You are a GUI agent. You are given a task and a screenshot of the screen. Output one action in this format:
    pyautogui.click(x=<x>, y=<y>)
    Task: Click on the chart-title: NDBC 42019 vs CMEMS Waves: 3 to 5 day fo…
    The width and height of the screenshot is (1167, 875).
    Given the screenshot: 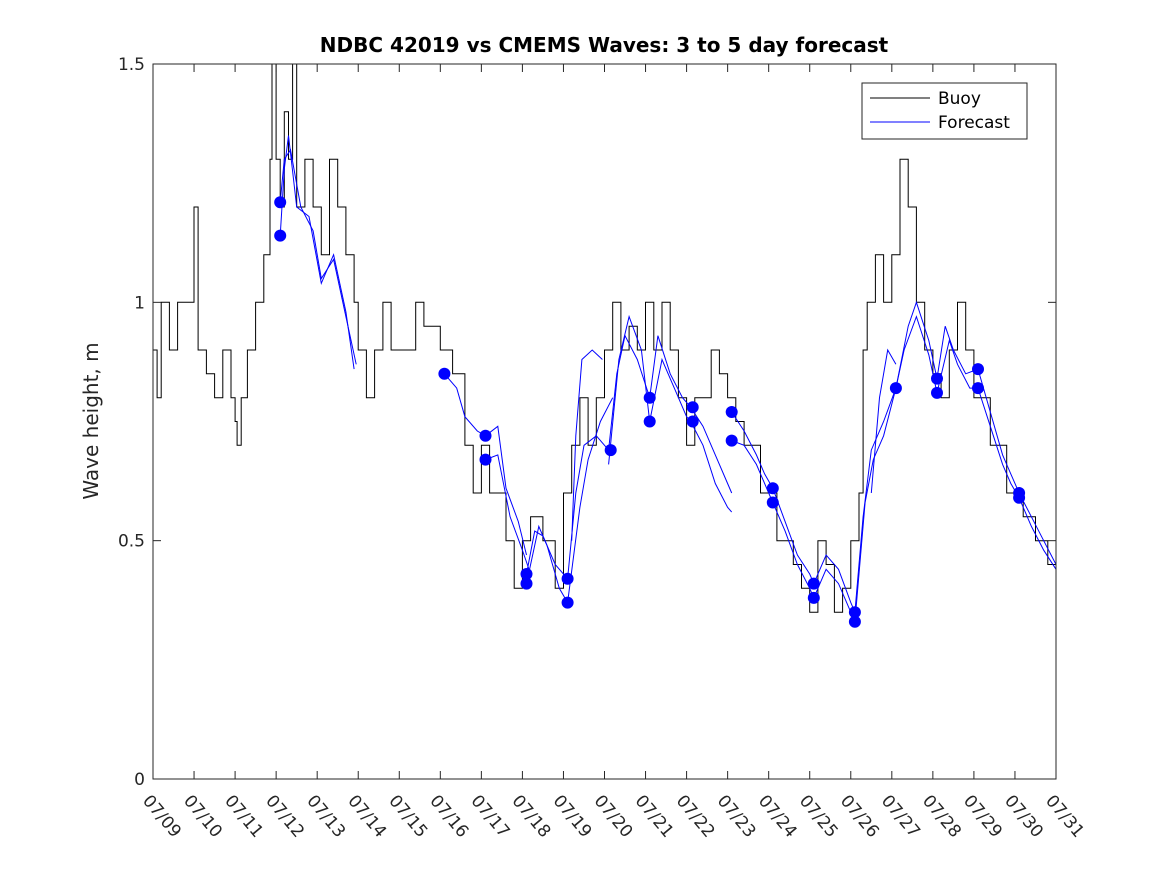 What is the action you would take?
    pyautogui.click(x=604, y=45)
    